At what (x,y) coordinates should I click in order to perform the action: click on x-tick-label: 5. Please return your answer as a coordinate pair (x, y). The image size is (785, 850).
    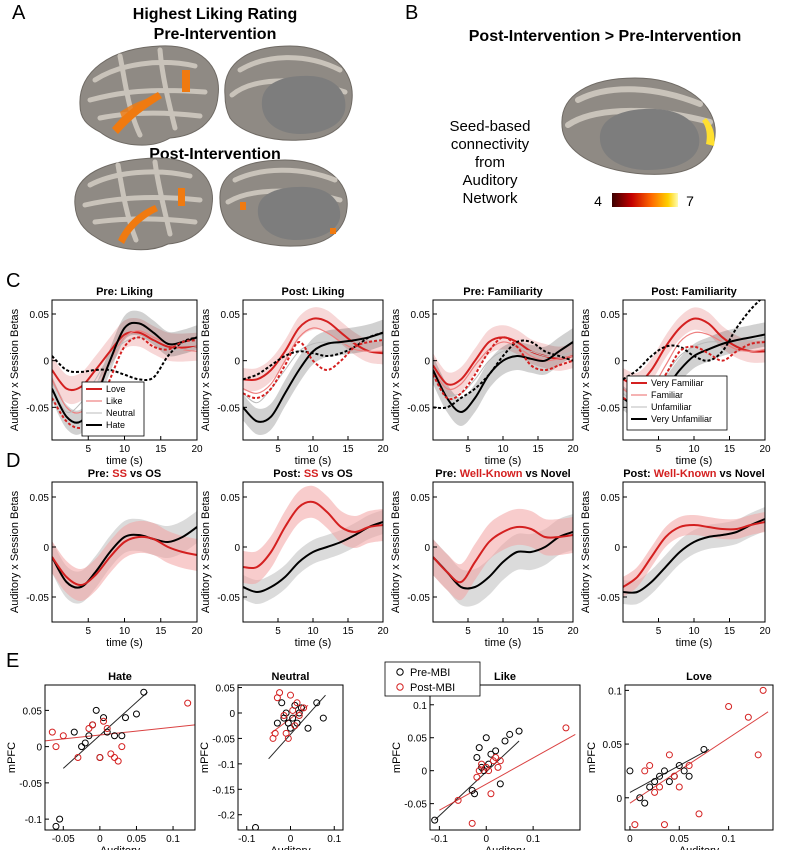
    Looking at the image, I should click on (659, 631).